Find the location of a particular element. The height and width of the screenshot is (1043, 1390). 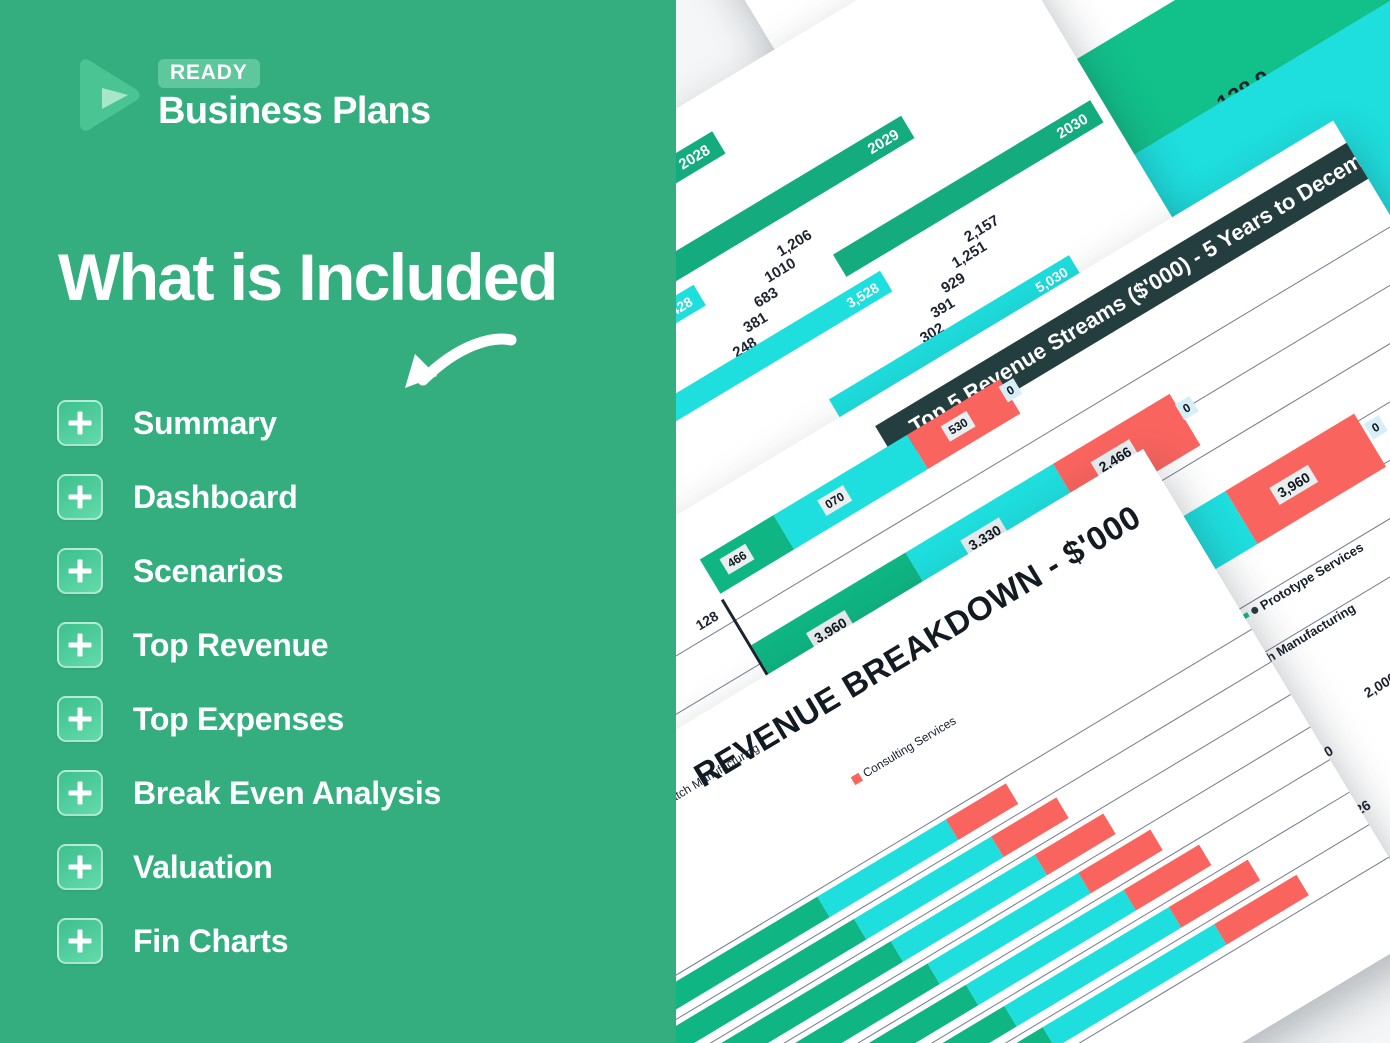

brand-name: Business Plans is located at coordinates (294, 110).